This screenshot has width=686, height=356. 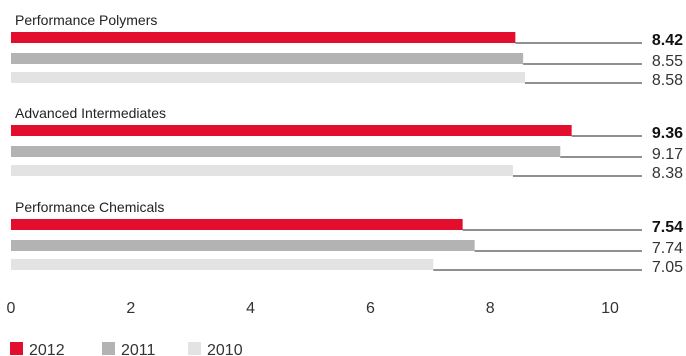 What do you see at coordinates (667, 61) in the screenshot?
I see `value-label: 8.55` at bounding box center [667, 61].